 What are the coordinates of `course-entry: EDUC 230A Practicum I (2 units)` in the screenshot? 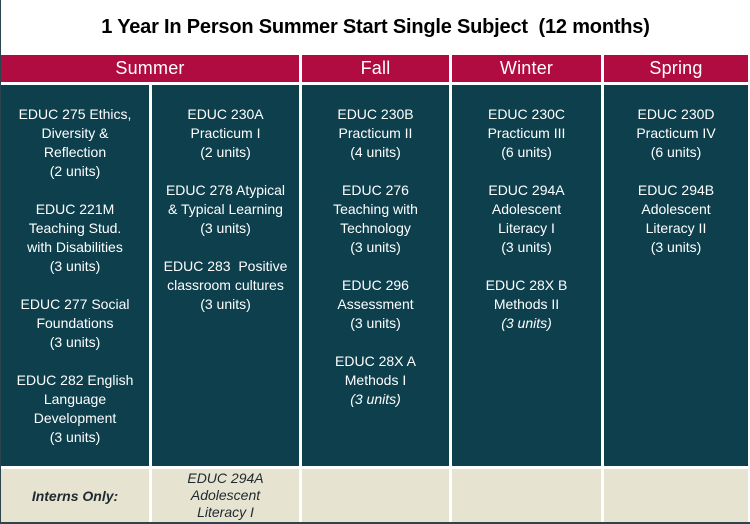 It's located at (225, 133).